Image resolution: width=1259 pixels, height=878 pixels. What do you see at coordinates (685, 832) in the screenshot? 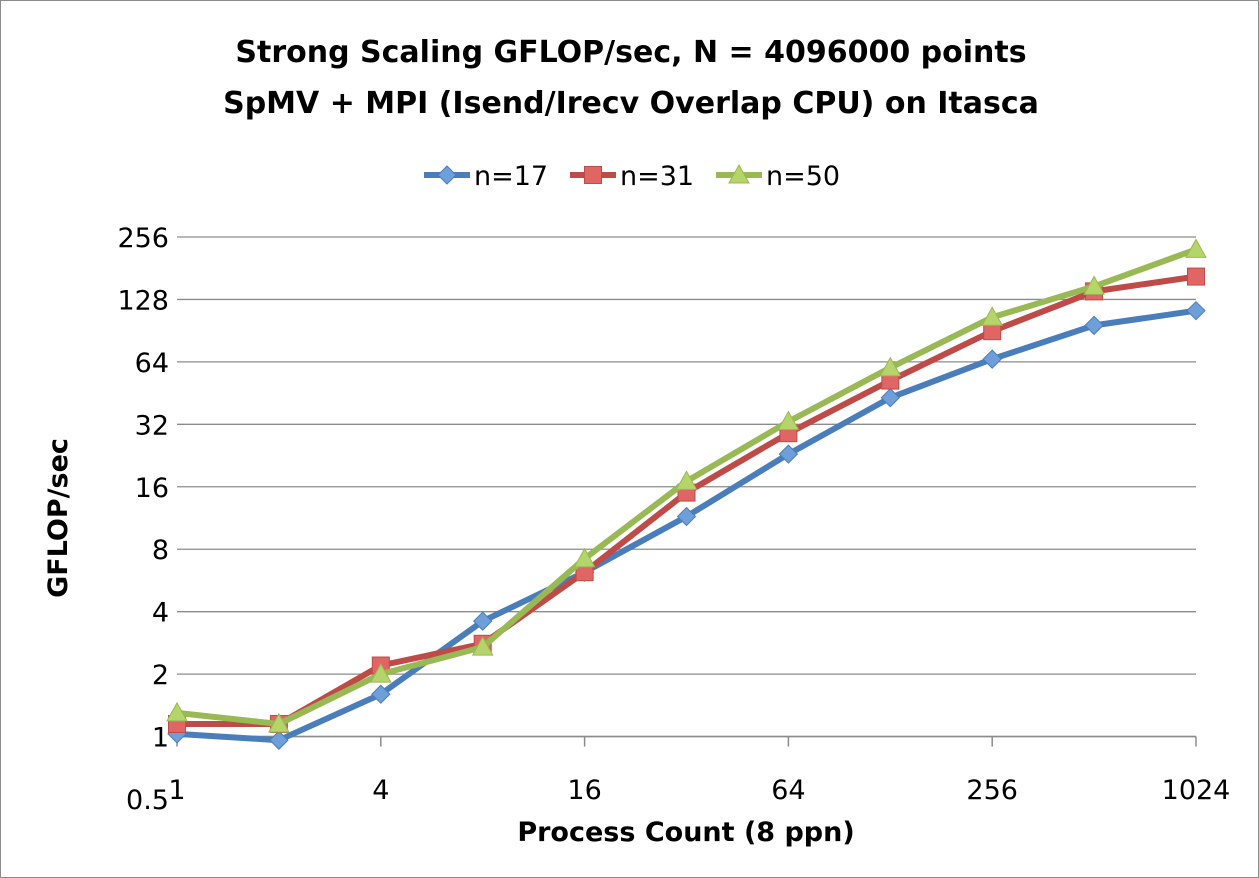
I see `x-axis-title: Process Count (8 ppn)` at bounding box center [685, 832].